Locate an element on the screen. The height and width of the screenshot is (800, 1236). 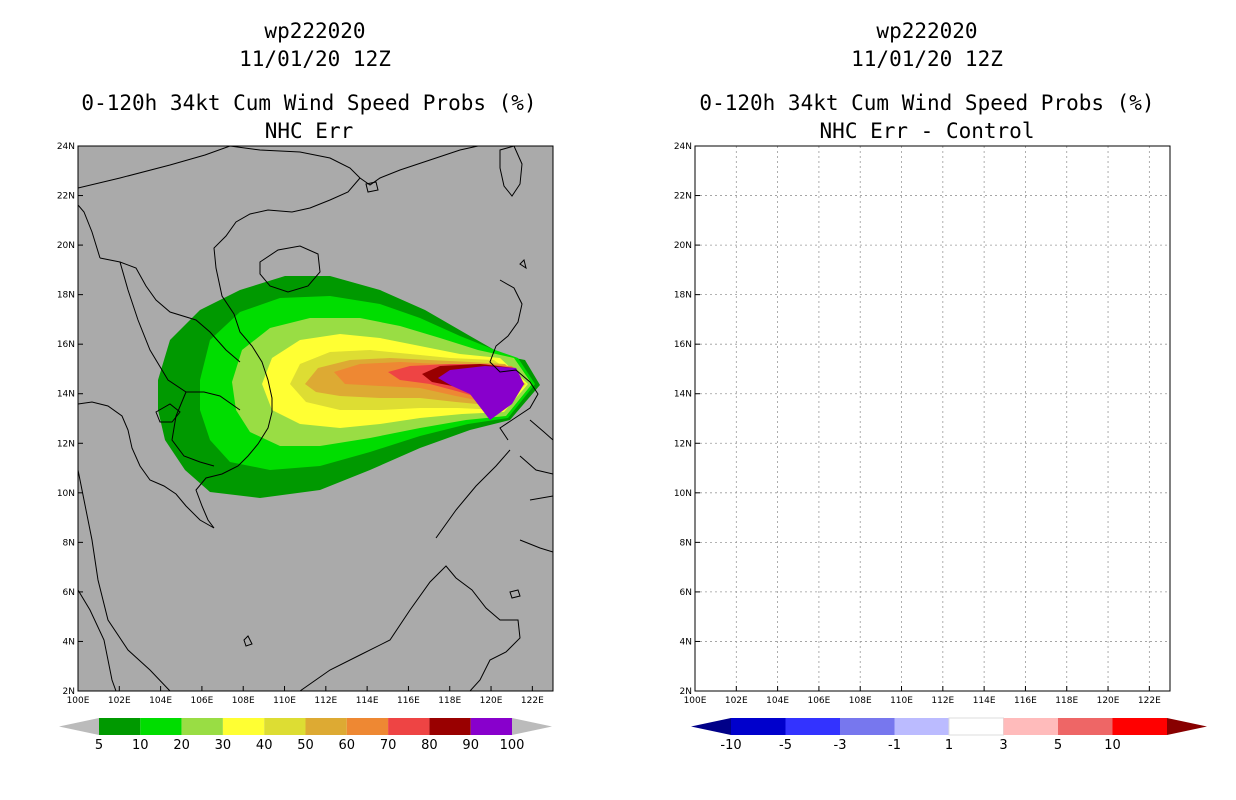
lat-tick-label: 2N is located at coordinates (686, 692).